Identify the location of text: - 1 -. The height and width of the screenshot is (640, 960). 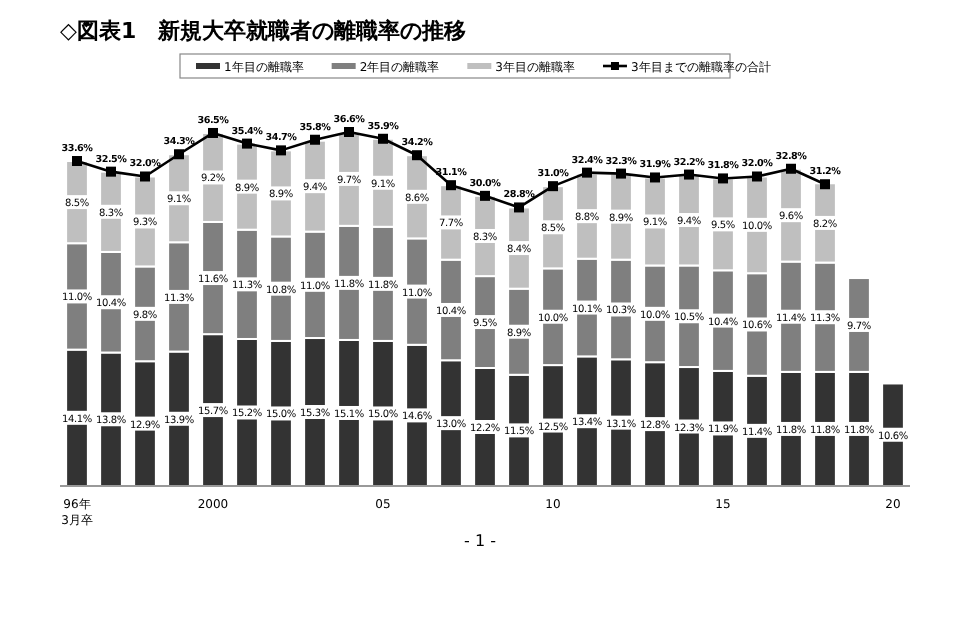
(480, 541).